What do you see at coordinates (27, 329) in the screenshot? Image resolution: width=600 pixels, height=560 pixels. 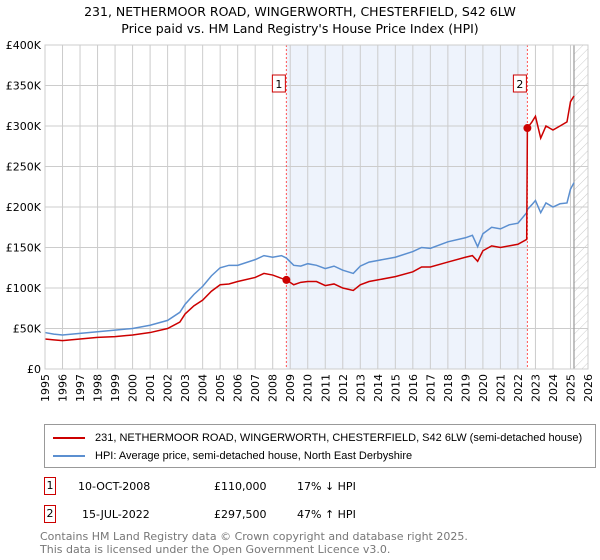 I see `y-tick-label: £50K` at bounding box center [27, 329].